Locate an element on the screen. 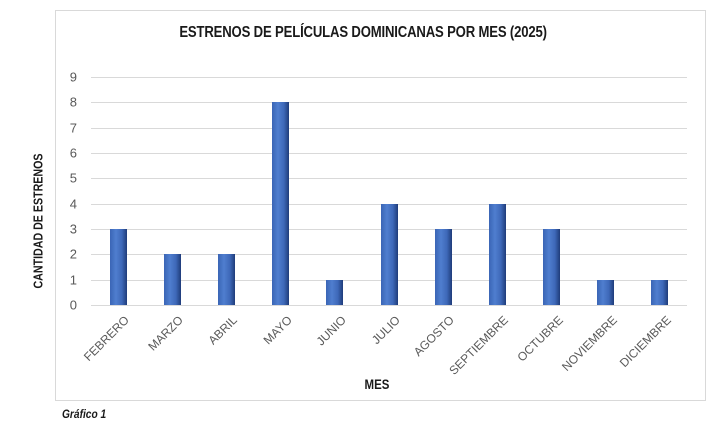 The height and width of the screenshot is (432, 728). y-tick-label: 3 is located at coordinates (73, 229).